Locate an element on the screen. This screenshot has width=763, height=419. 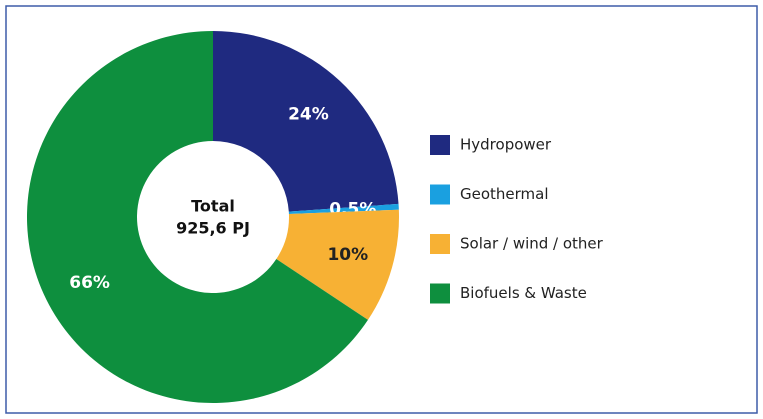
center-title: Total is located at coordinates (213, 206).